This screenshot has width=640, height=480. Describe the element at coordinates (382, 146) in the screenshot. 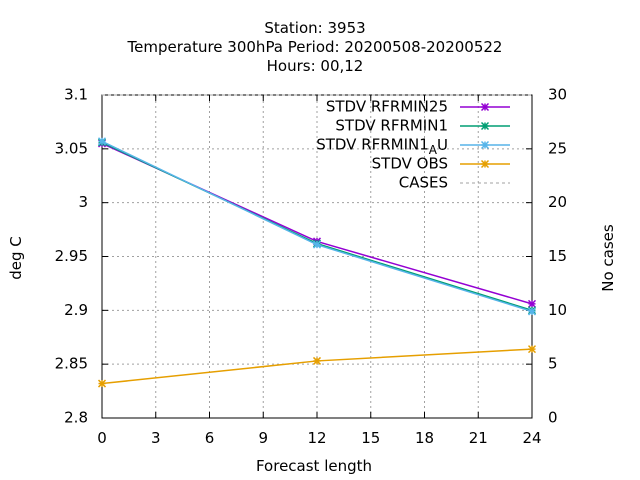

I see `legend-label: STDV RFRMIN1AU` at that location.